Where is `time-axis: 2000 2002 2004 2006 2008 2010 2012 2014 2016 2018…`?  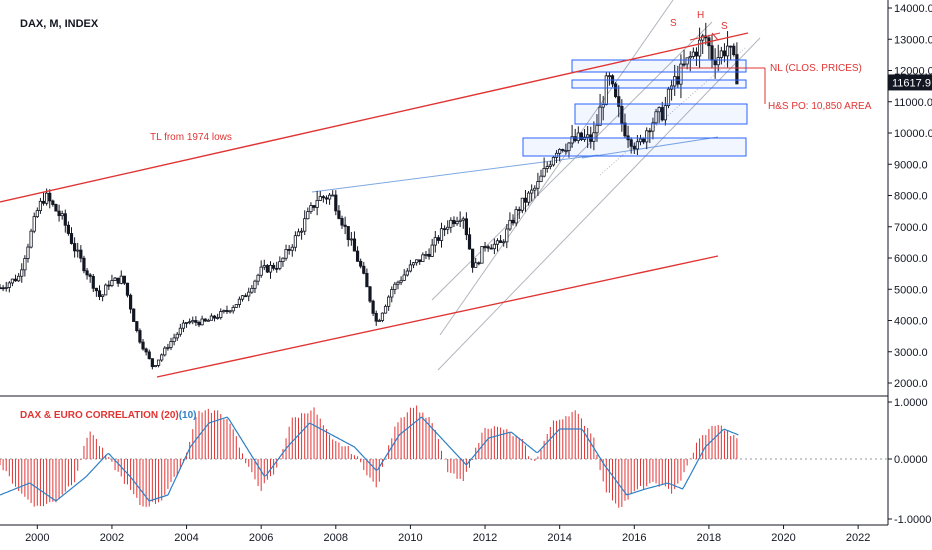
time-axis: 2000 2002 2004 2006 2008 2010 2012 2014 2016 2018… is located at coordinates (447, 534).